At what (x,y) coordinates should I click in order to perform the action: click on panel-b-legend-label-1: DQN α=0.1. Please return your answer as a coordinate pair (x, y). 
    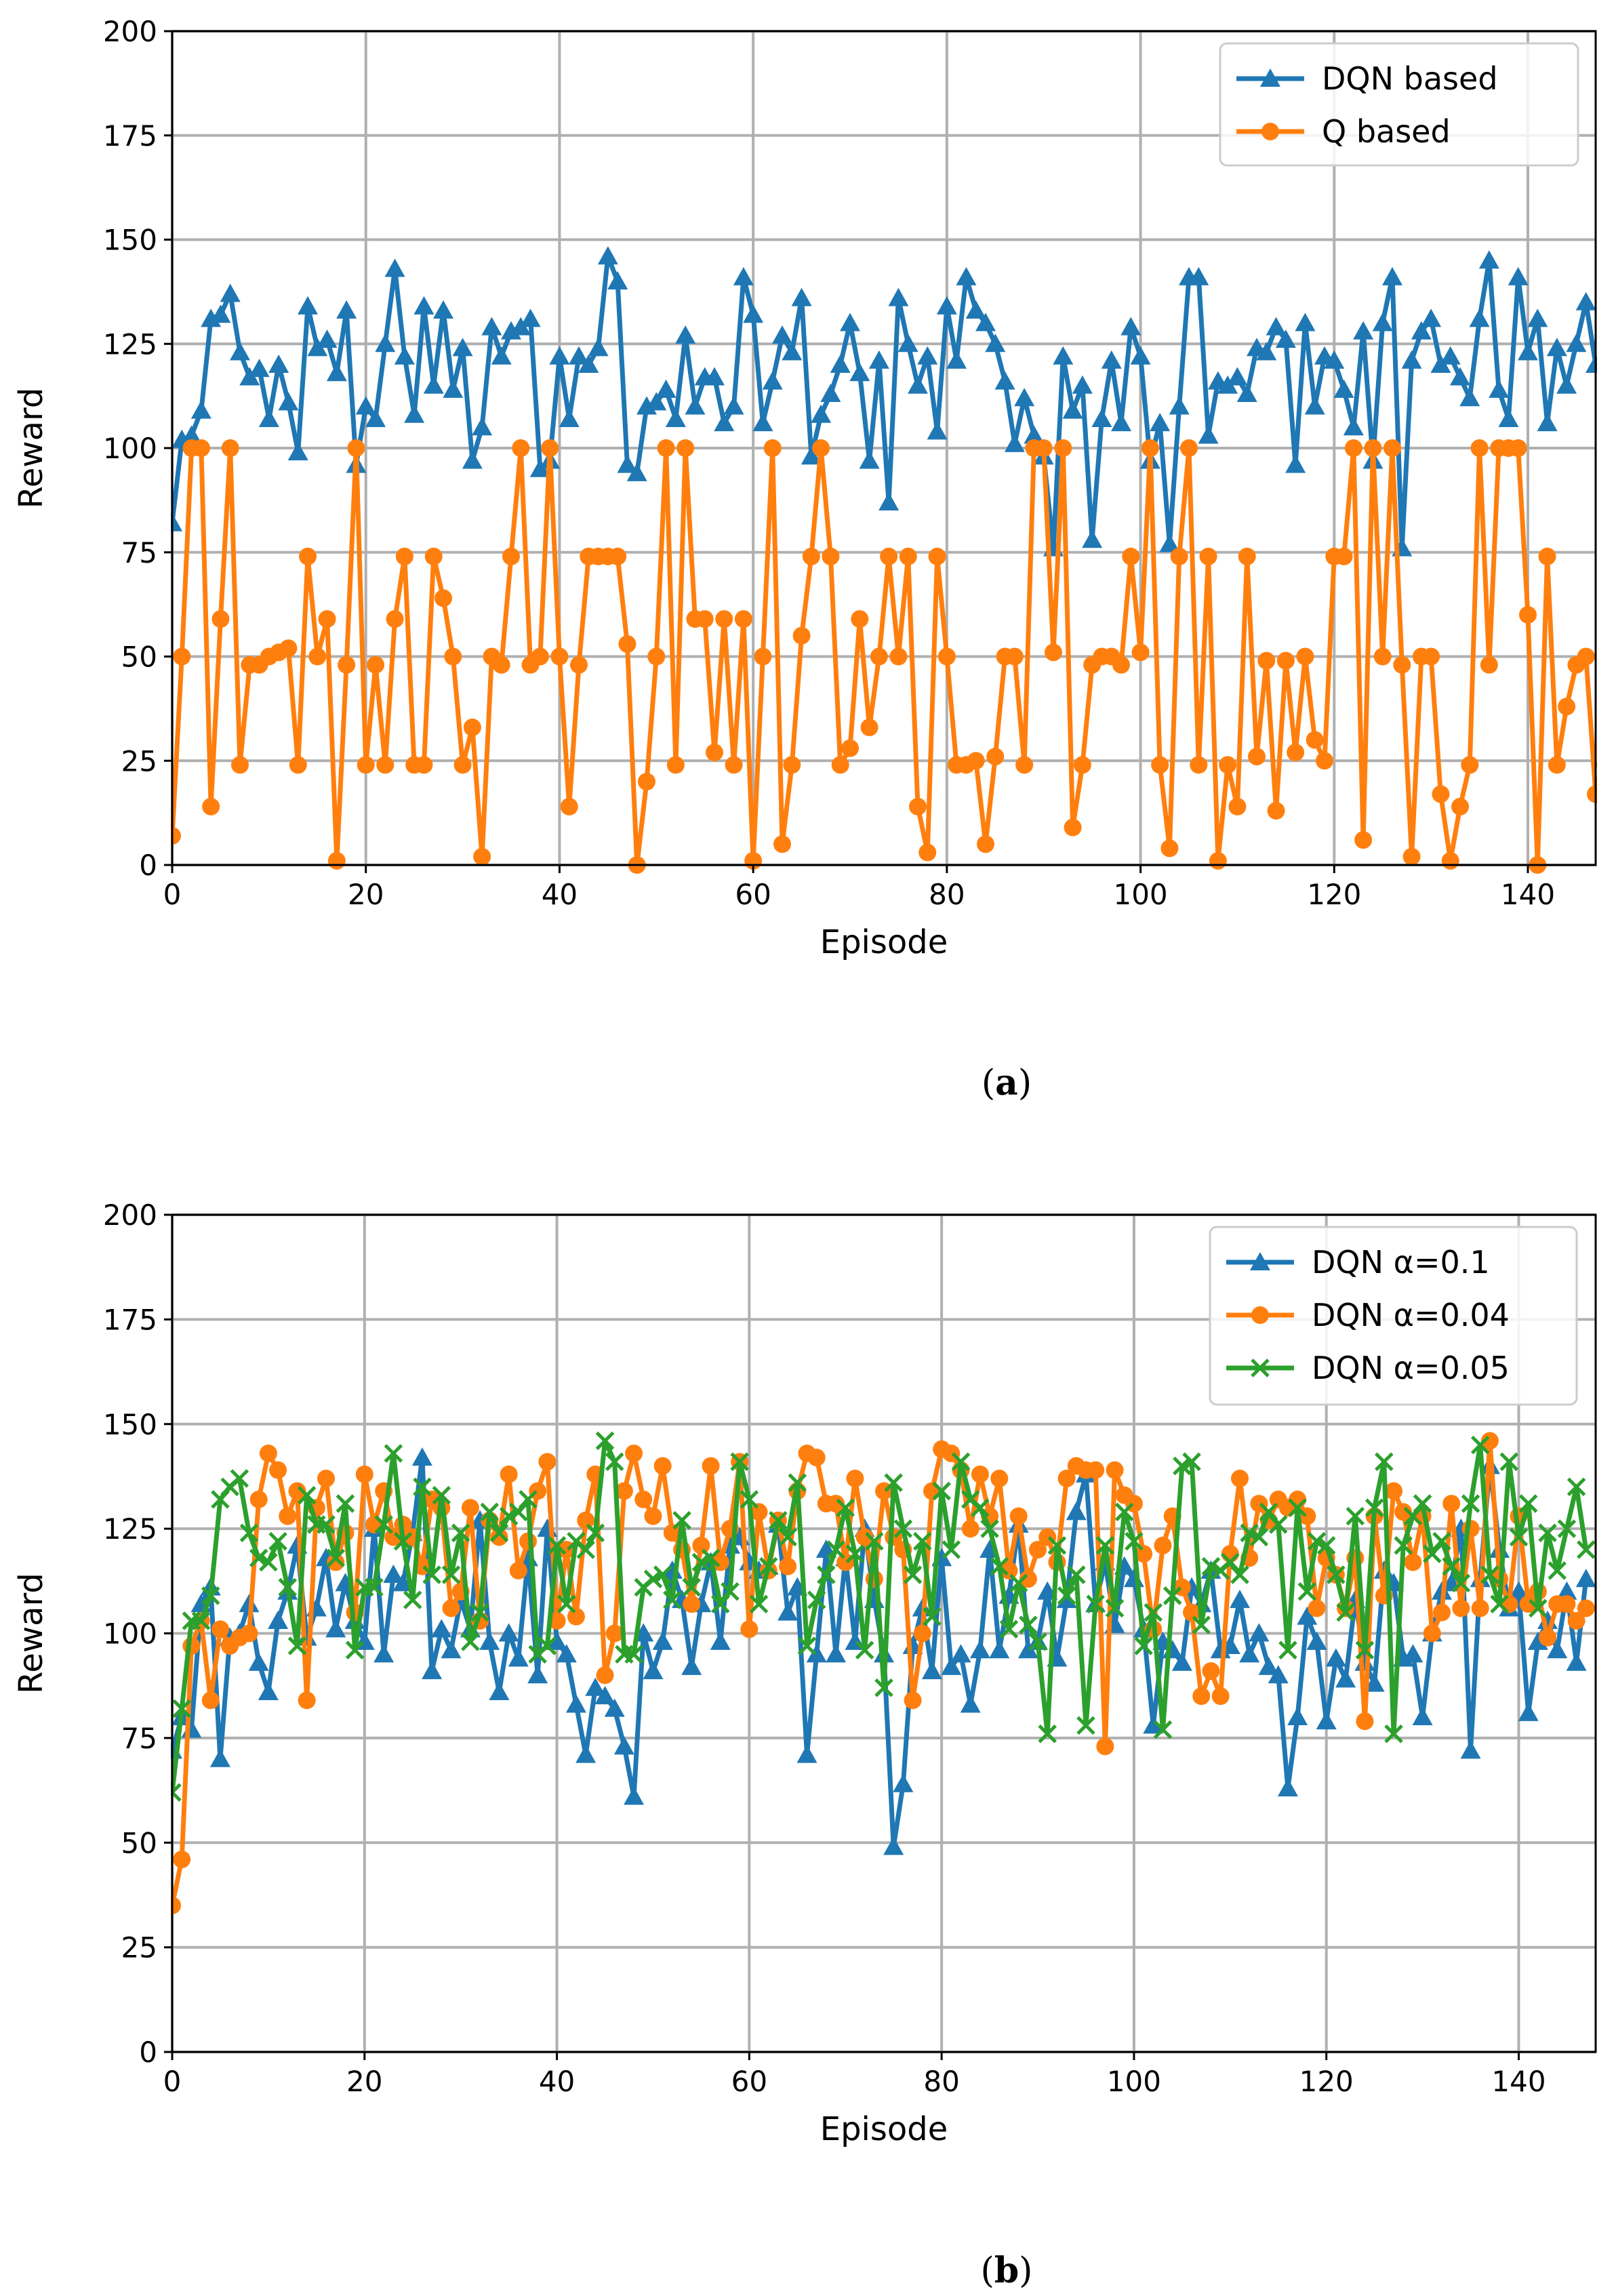
    Looking at the image, I should click on (1401, 1262).